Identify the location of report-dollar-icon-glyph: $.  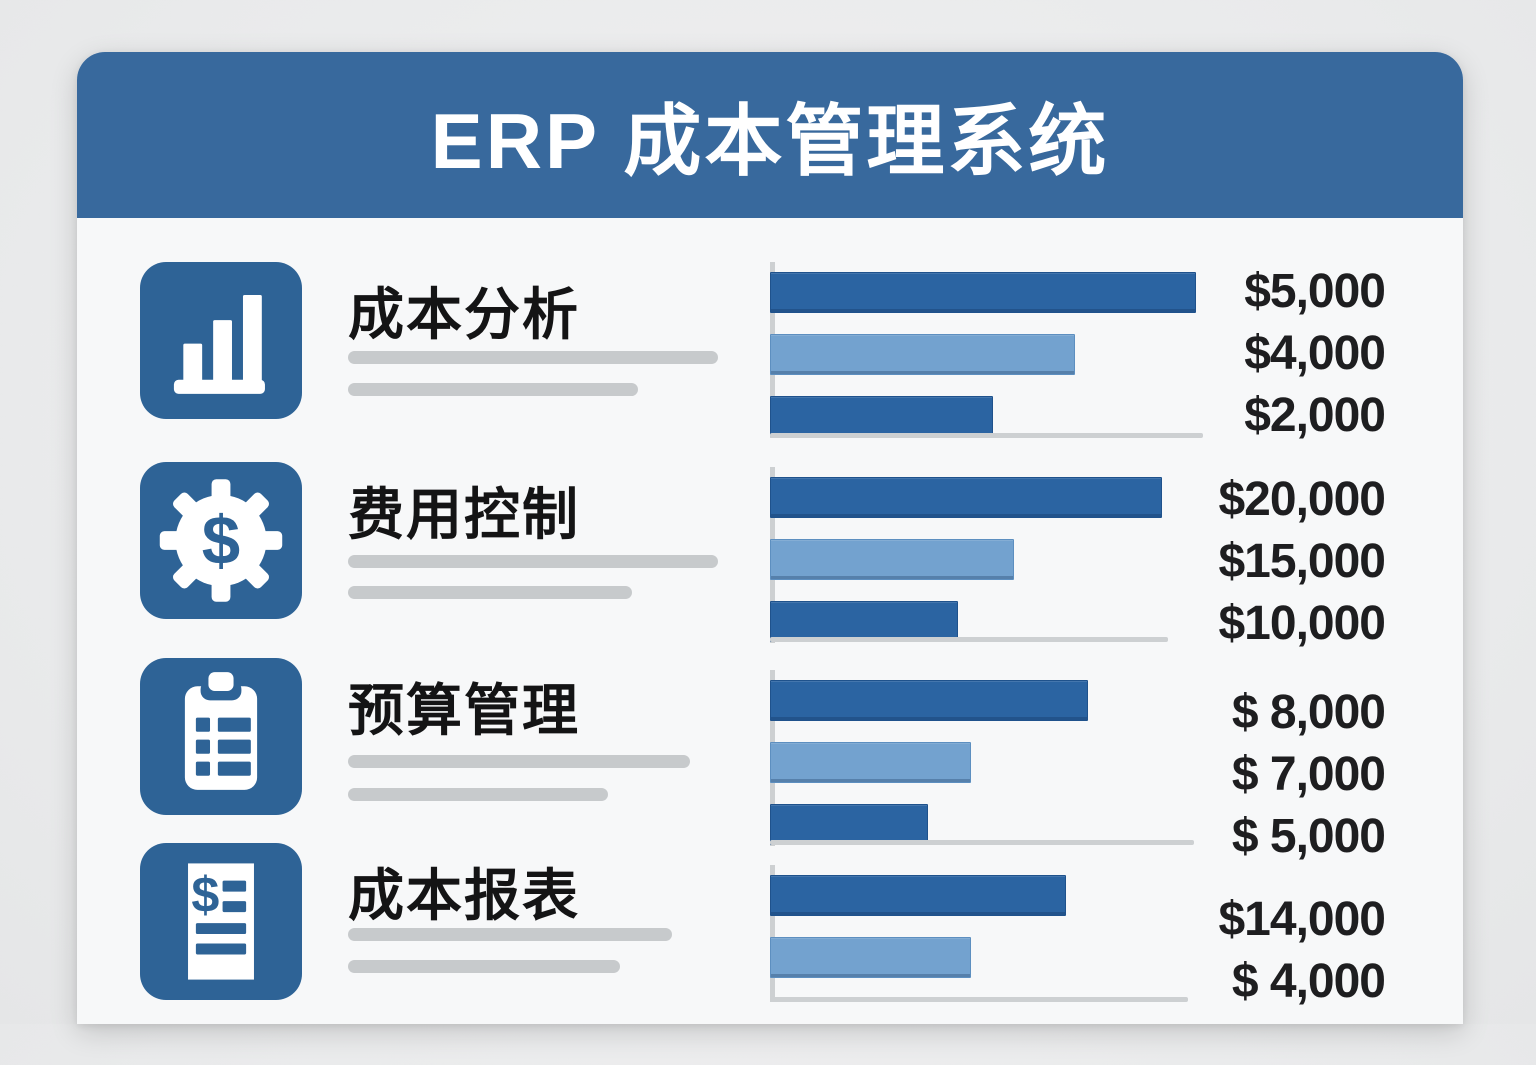
(221, 921).